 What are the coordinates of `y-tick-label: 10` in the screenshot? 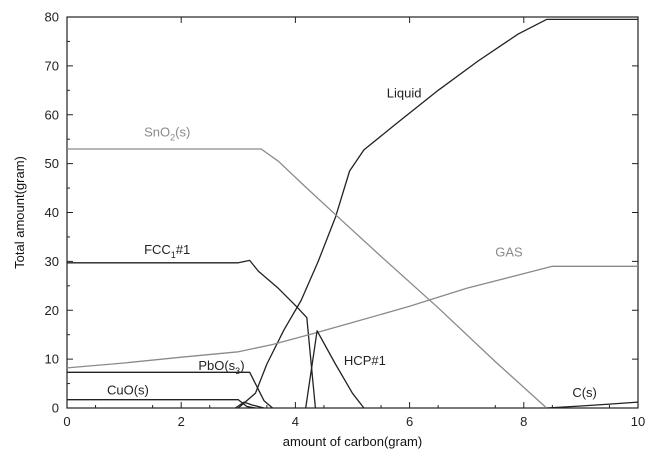 It's located at (52, 359).